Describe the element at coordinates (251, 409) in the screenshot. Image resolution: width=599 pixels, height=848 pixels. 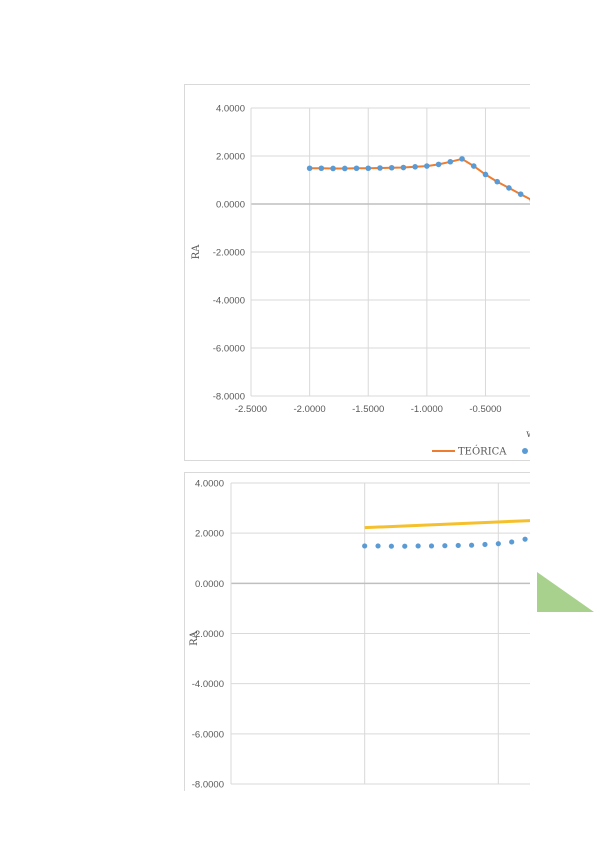
I see `x-tick-label: -2.5000` at that location.